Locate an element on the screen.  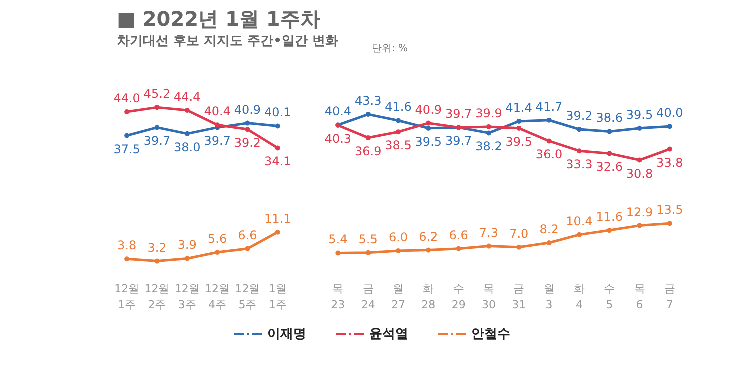
data-label: 36.9 is located at coordinates (368, 151).